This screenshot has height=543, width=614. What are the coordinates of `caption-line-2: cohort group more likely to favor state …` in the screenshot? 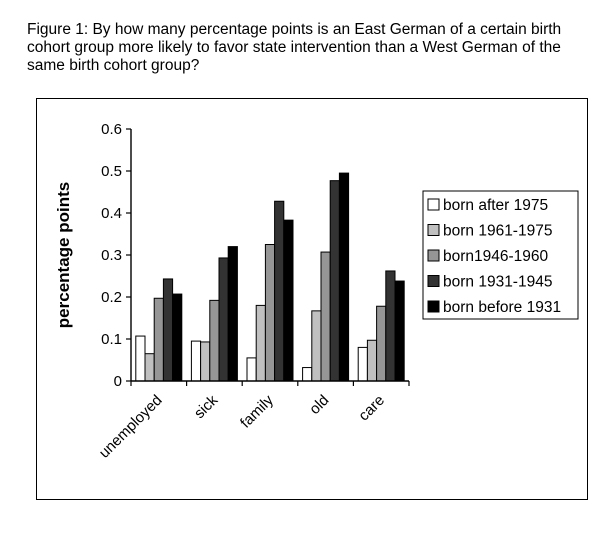 It's located at (294, 47).